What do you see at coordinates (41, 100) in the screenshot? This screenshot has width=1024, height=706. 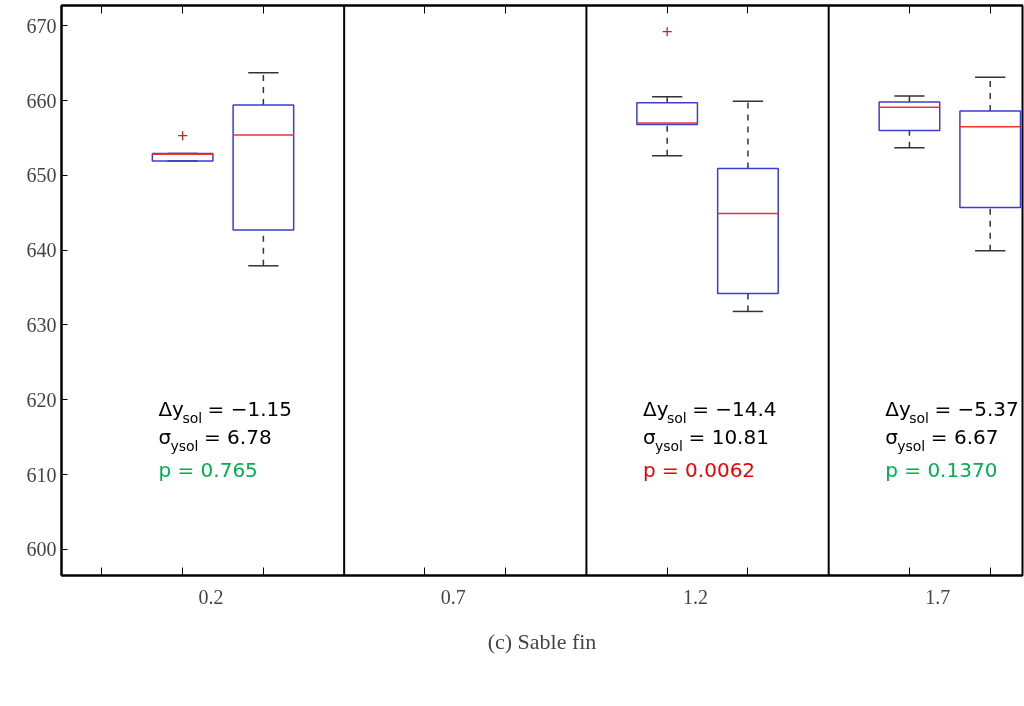 I see `y-tick-label: 660` at bounding box center [41, 100].